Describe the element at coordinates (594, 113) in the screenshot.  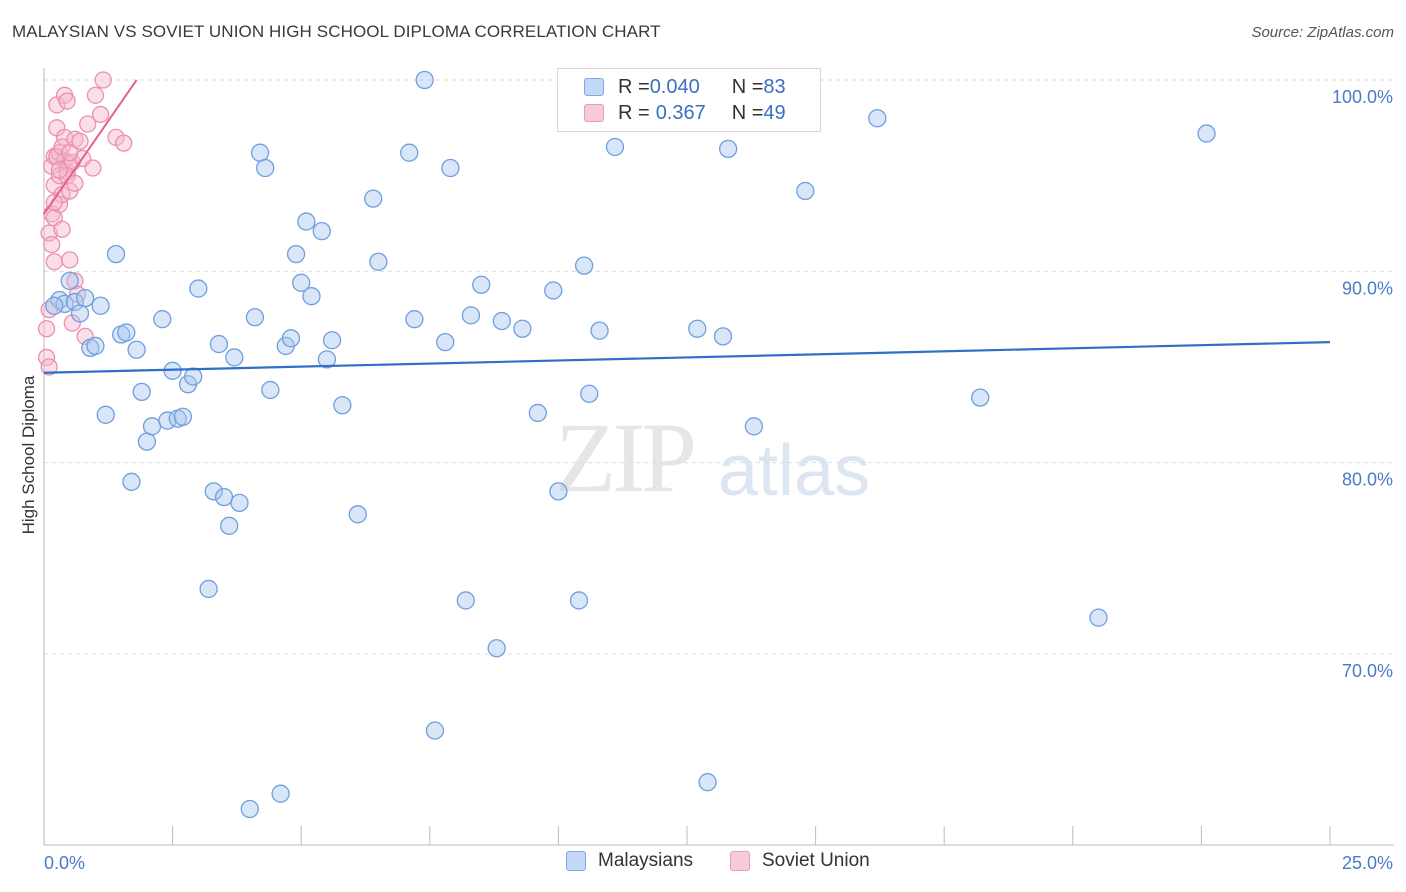
I see `legend-swatch-pink` at that location.